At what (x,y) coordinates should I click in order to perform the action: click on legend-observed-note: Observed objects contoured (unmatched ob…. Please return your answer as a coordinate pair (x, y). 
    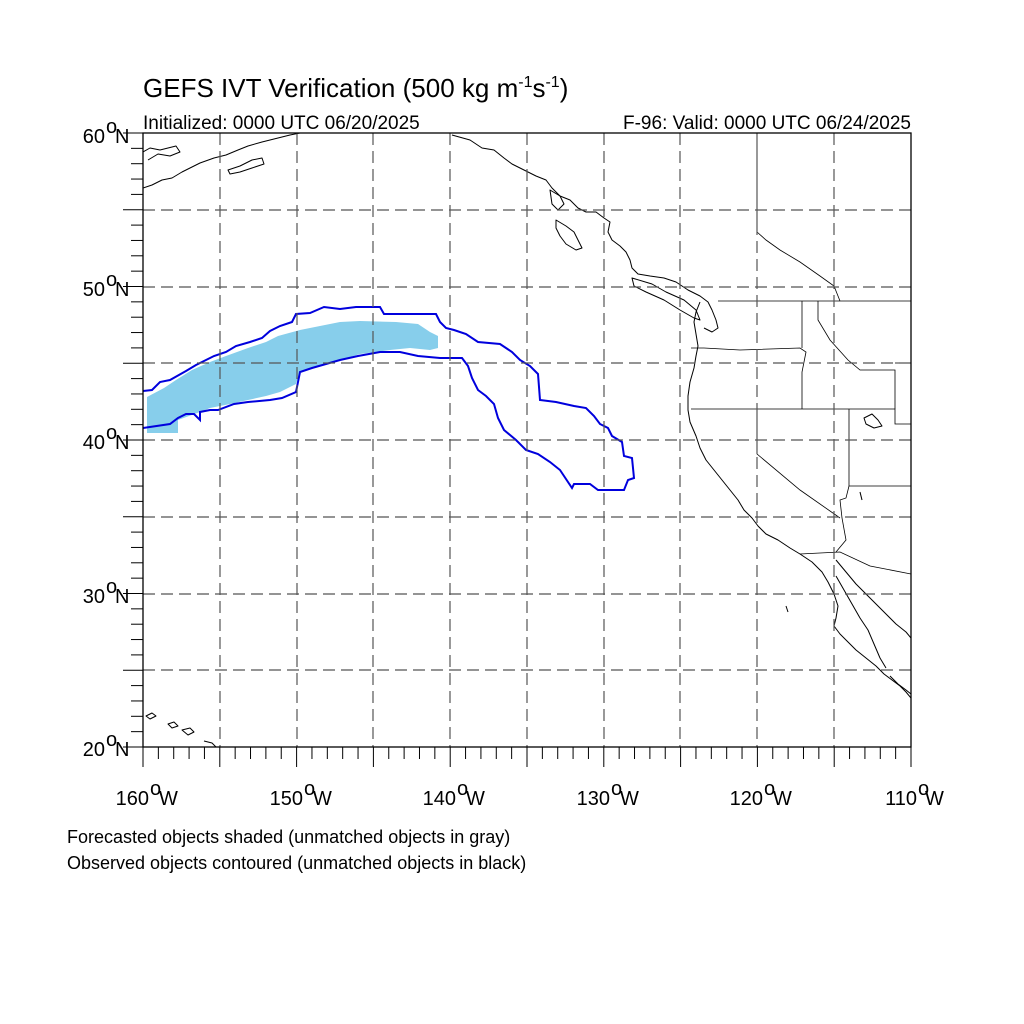
    Looking at the image, I should click on (296, 863).